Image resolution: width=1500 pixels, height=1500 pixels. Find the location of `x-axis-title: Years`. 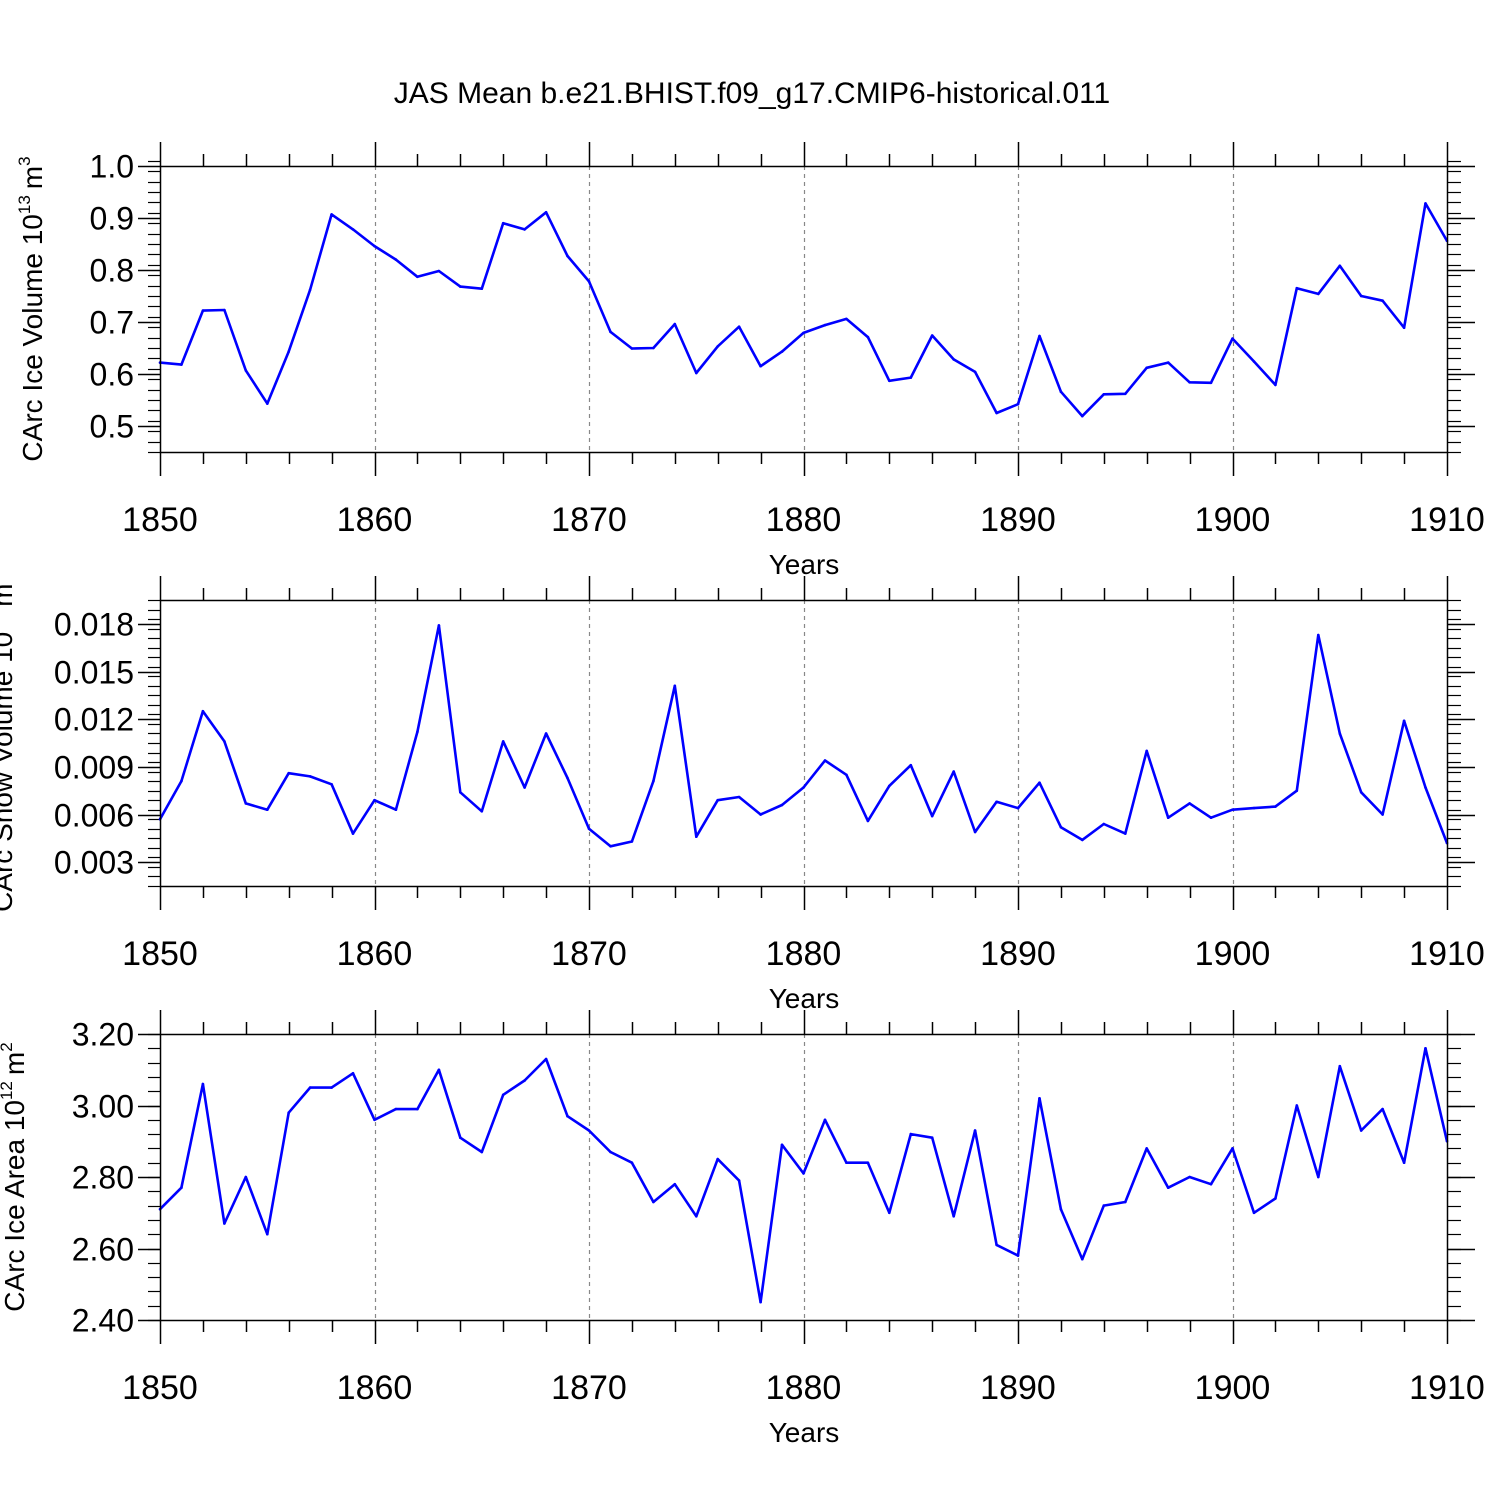

x-axis-title: Years is located at coordinates (804, 998).